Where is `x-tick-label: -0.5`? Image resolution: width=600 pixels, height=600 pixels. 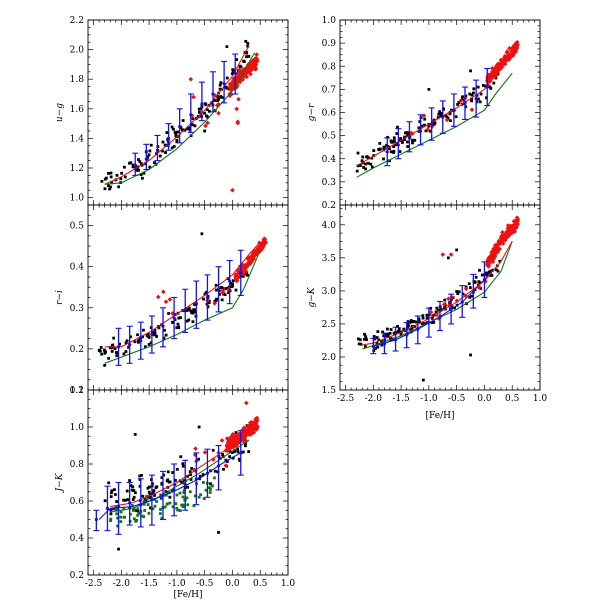 x-tick-label: -0.5 is located at coordinates (205, 584).